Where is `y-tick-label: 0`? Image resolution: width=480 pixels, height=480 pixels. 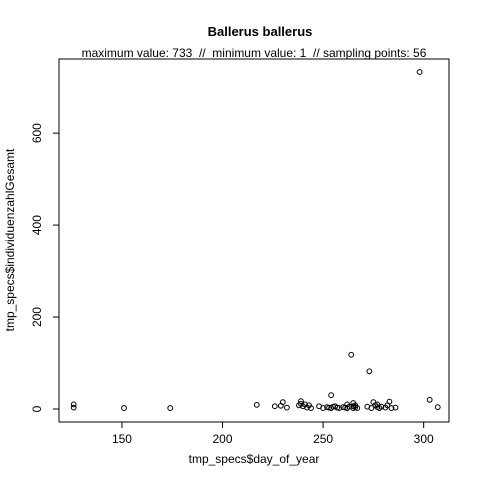 y-tick-label: 0 is located at coordinates (37, 408).